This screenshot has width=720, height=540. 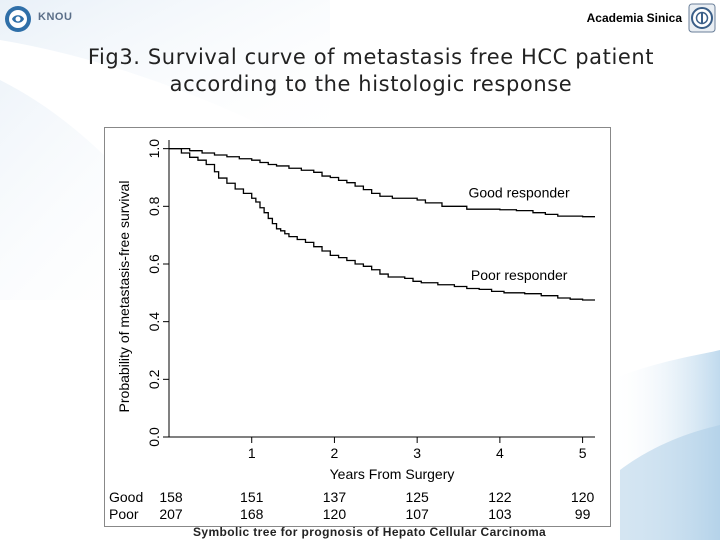 What do you see at coordinates (126, 497) in the screenshot?
I see `risk-table-row-label: Good` at bounding box center [126, 497].